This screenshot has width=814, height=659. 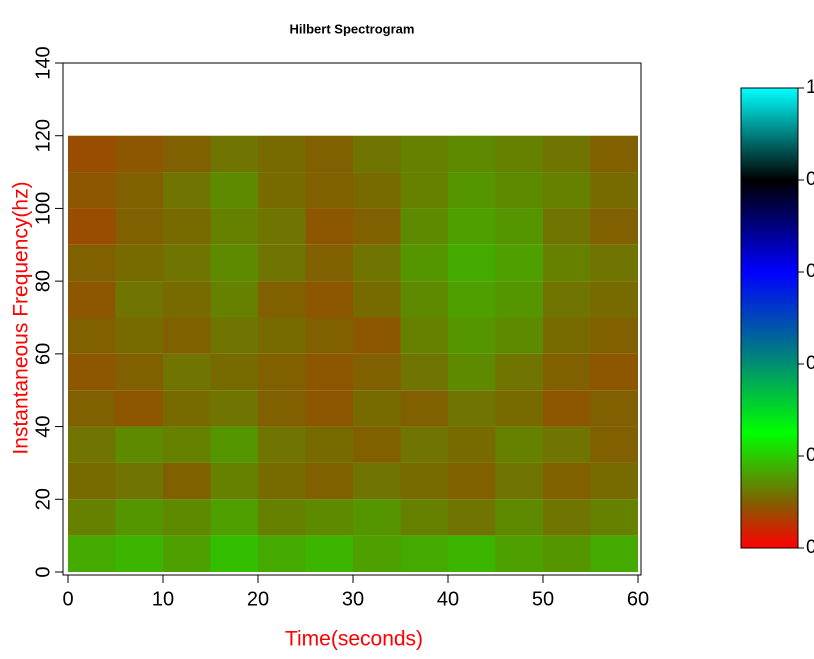 What do you see at coordinates (43, 571) in the screenshot?
I see `y-tick-label: 0` at bounding box center [43, 571].